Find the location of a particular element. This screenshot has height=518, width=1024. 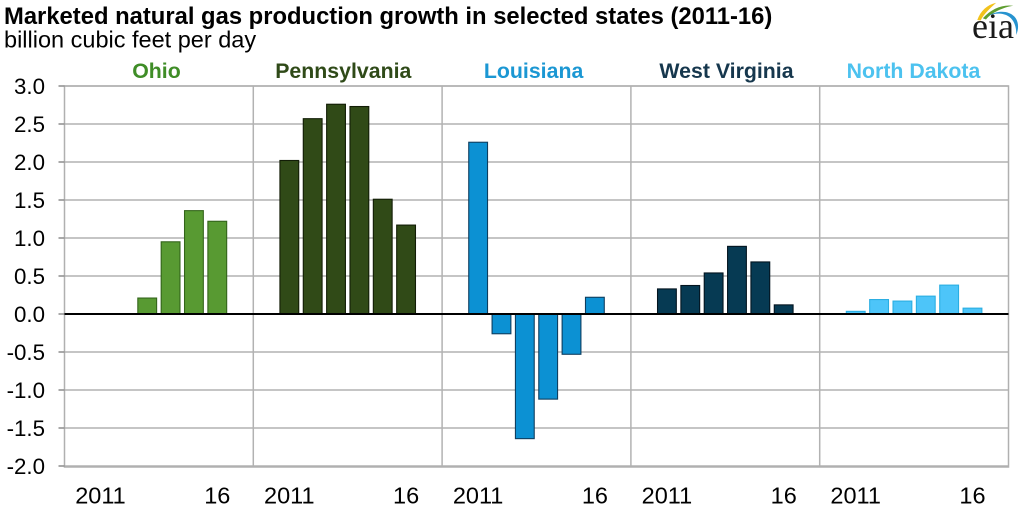

svg-text: Ohio is located at coordinates (156, 71).